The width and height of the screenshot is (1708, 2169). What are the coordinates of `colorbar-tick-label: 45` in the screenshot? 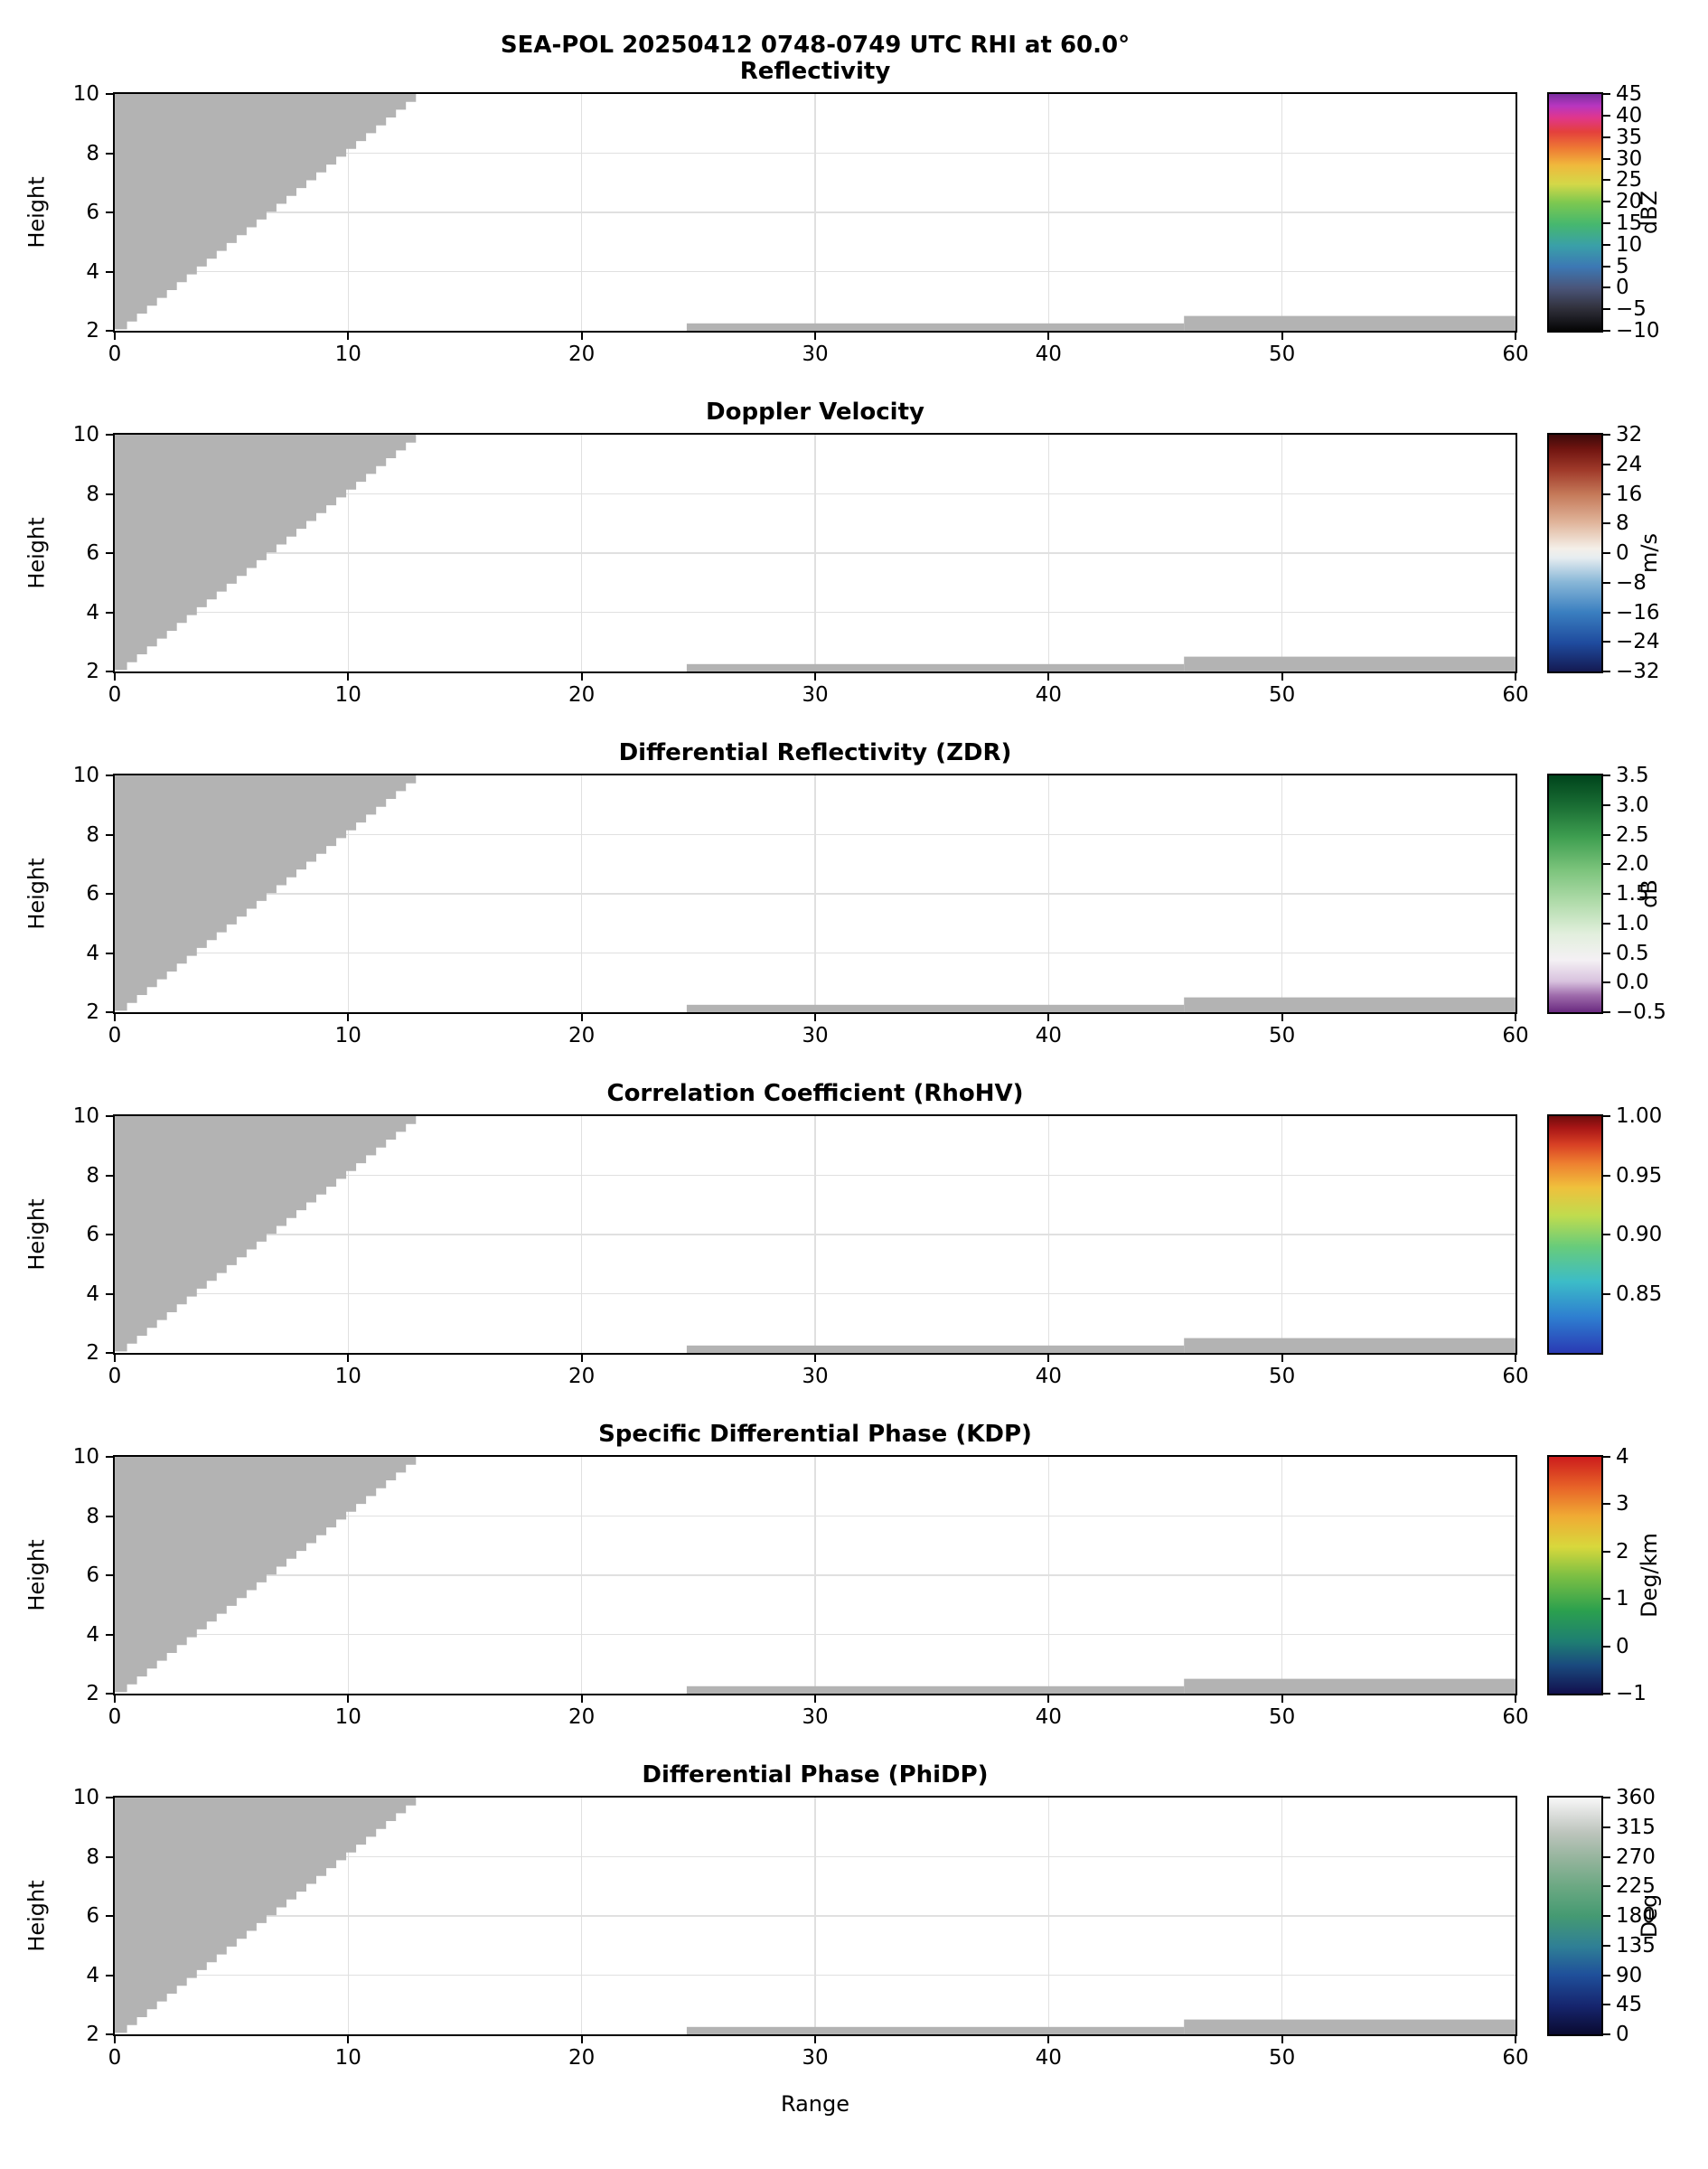 It's located at (1629, 2005).